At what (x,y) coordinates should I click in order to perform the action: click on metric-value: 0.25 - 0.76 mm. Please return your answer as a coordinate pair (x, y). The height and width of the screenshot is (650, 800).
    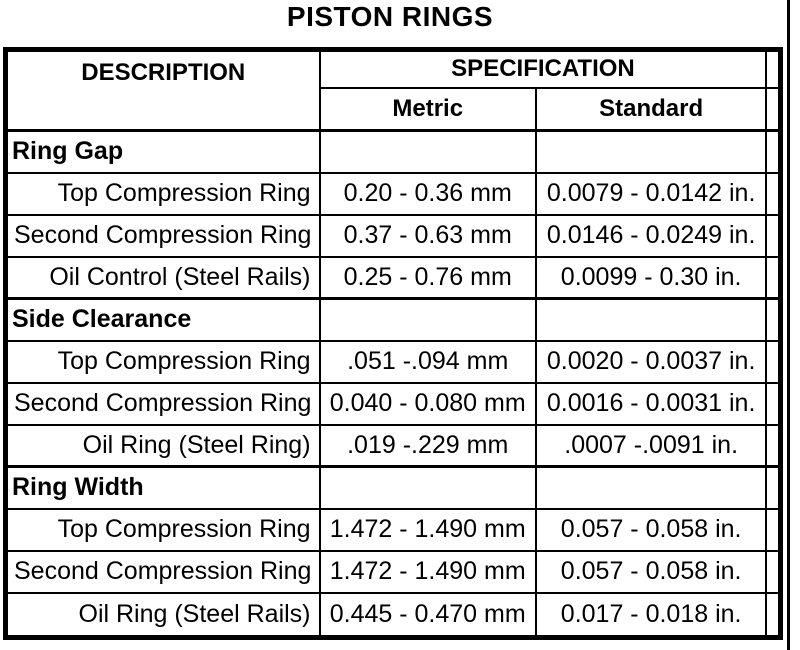
    Looking at the image, I should click on (427, 277).